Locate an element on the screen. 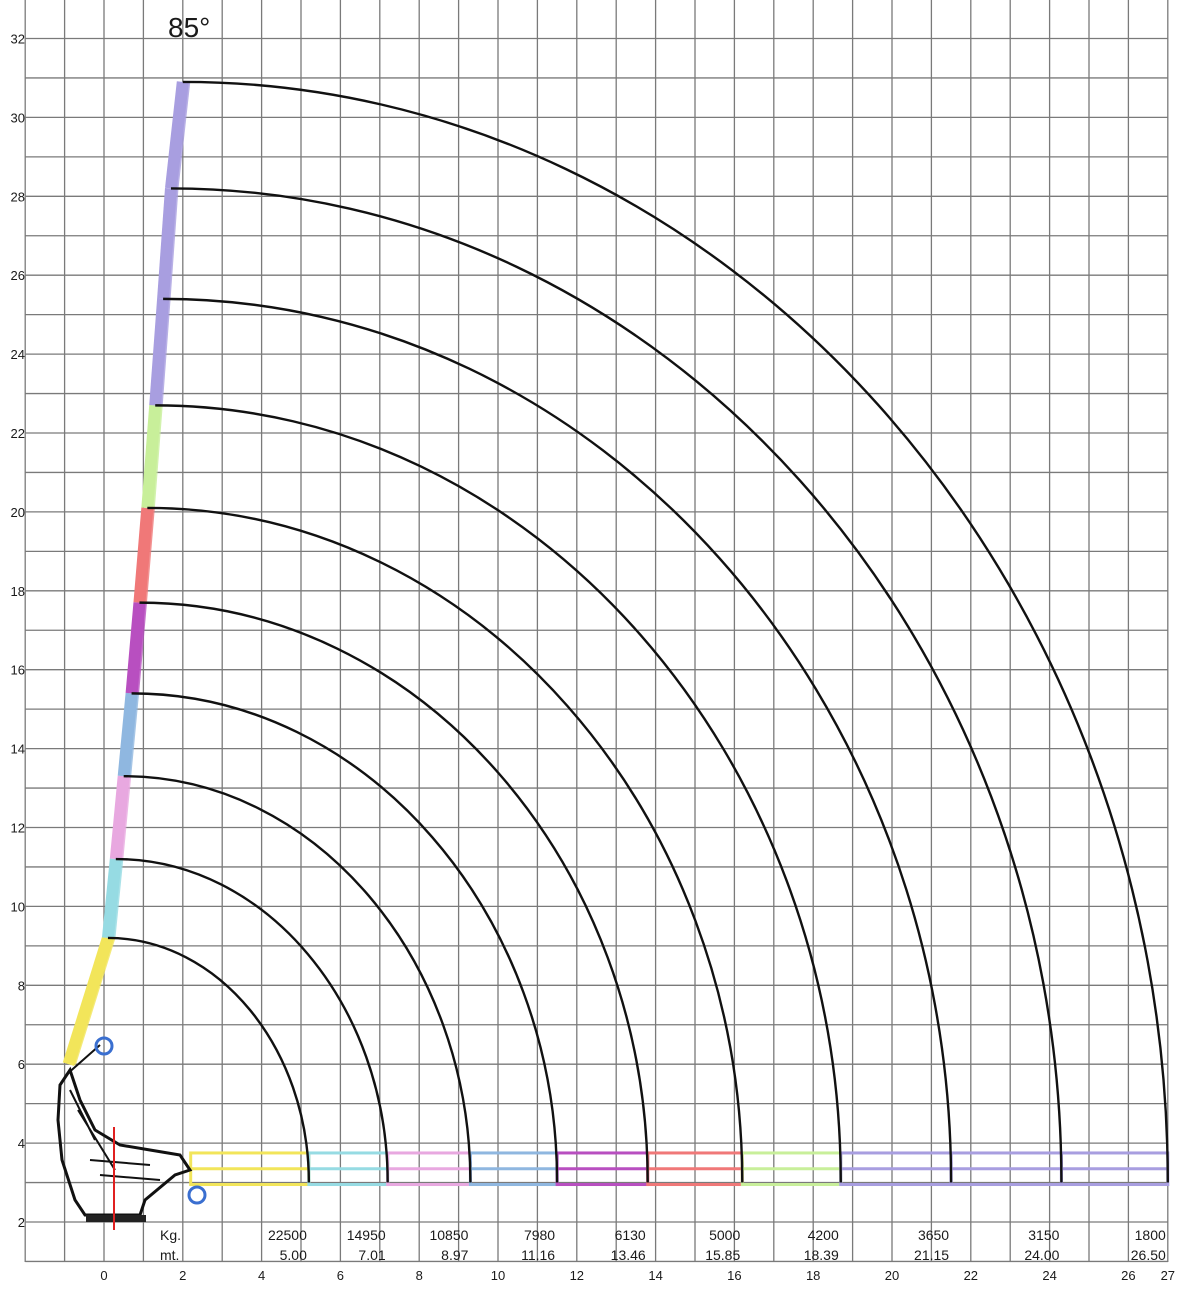  load-value: 22500 is located at coordinates (287, 1235).